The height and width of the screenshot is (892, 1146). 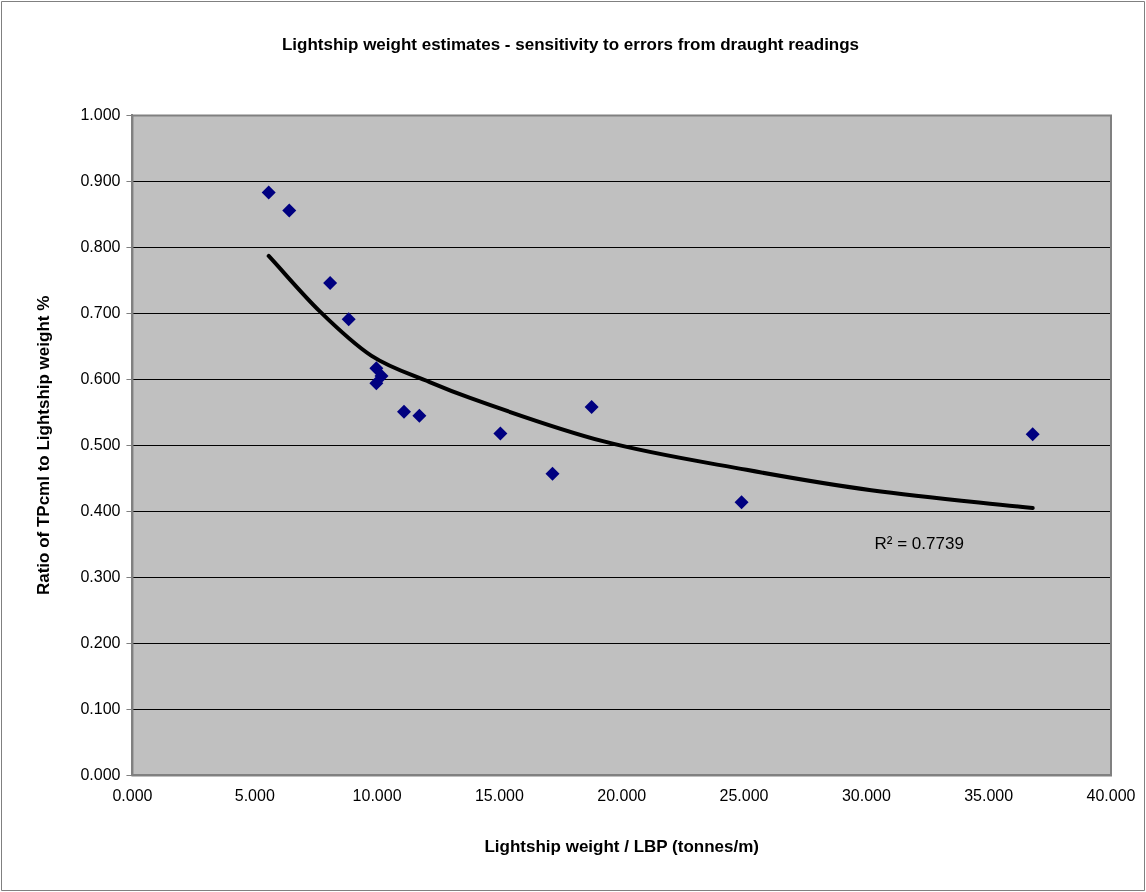 I want to click on x-tick-label: 30.000, so click(x=866, y=796).